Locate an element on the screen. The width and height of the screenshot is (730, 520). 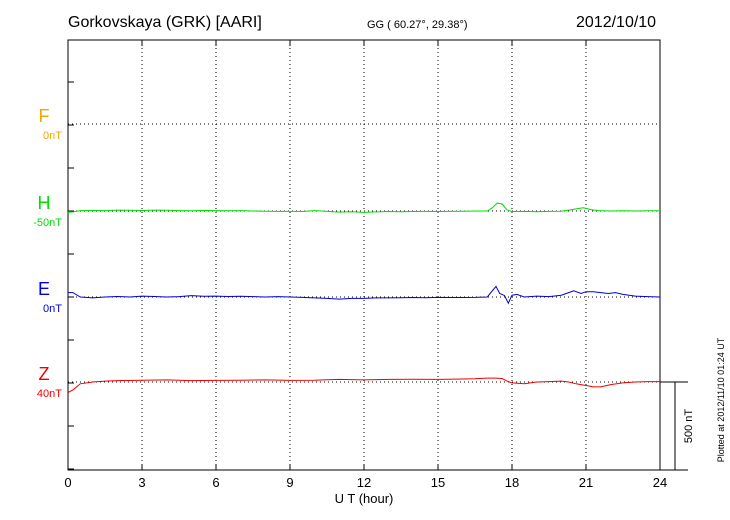
series-e is located at coordinates (364, 295).